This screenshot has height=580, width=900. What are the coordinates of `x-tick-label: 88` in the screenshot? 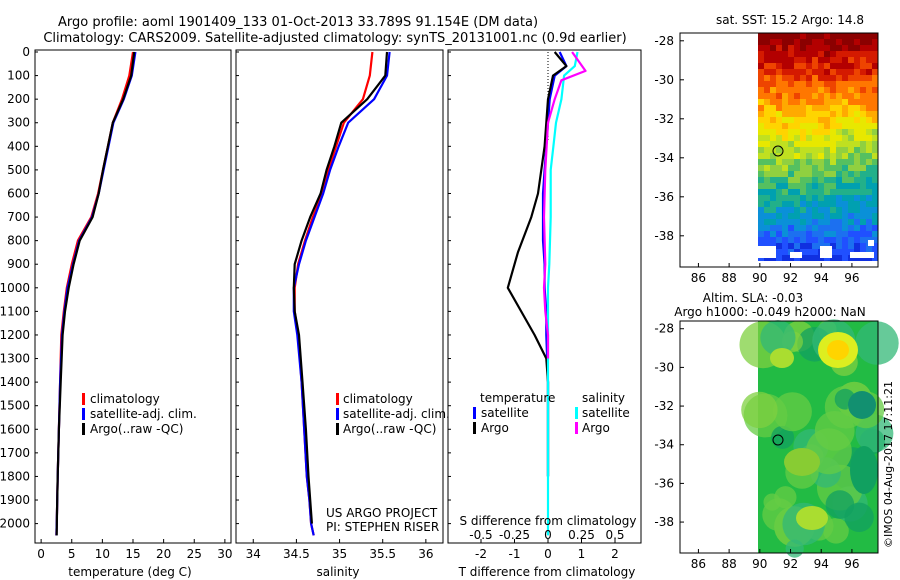 It's located at (728, 564).